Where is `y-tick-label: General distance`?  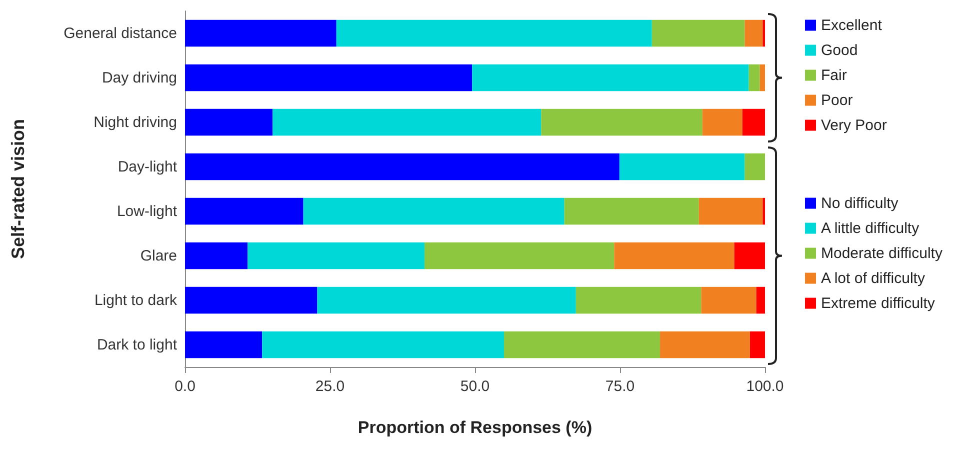 y-tick-label: General distance is located at coordinates (120, 33).